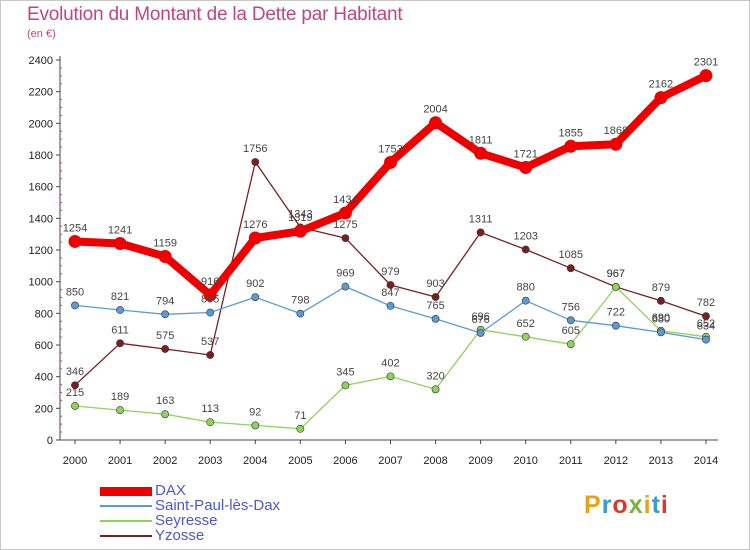  I want to click on x-tick-label: 2002, so click(165, 461).